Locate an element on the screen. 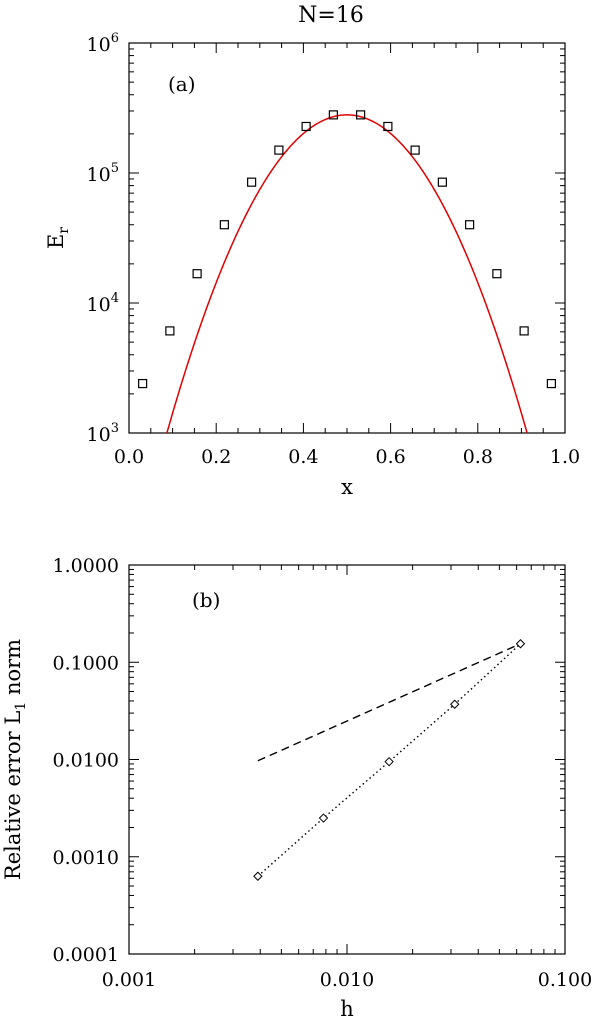 This screenshot has width=600, height=1021. y-tick-label-a: 10⁵ is located at coordinates (103, 173).